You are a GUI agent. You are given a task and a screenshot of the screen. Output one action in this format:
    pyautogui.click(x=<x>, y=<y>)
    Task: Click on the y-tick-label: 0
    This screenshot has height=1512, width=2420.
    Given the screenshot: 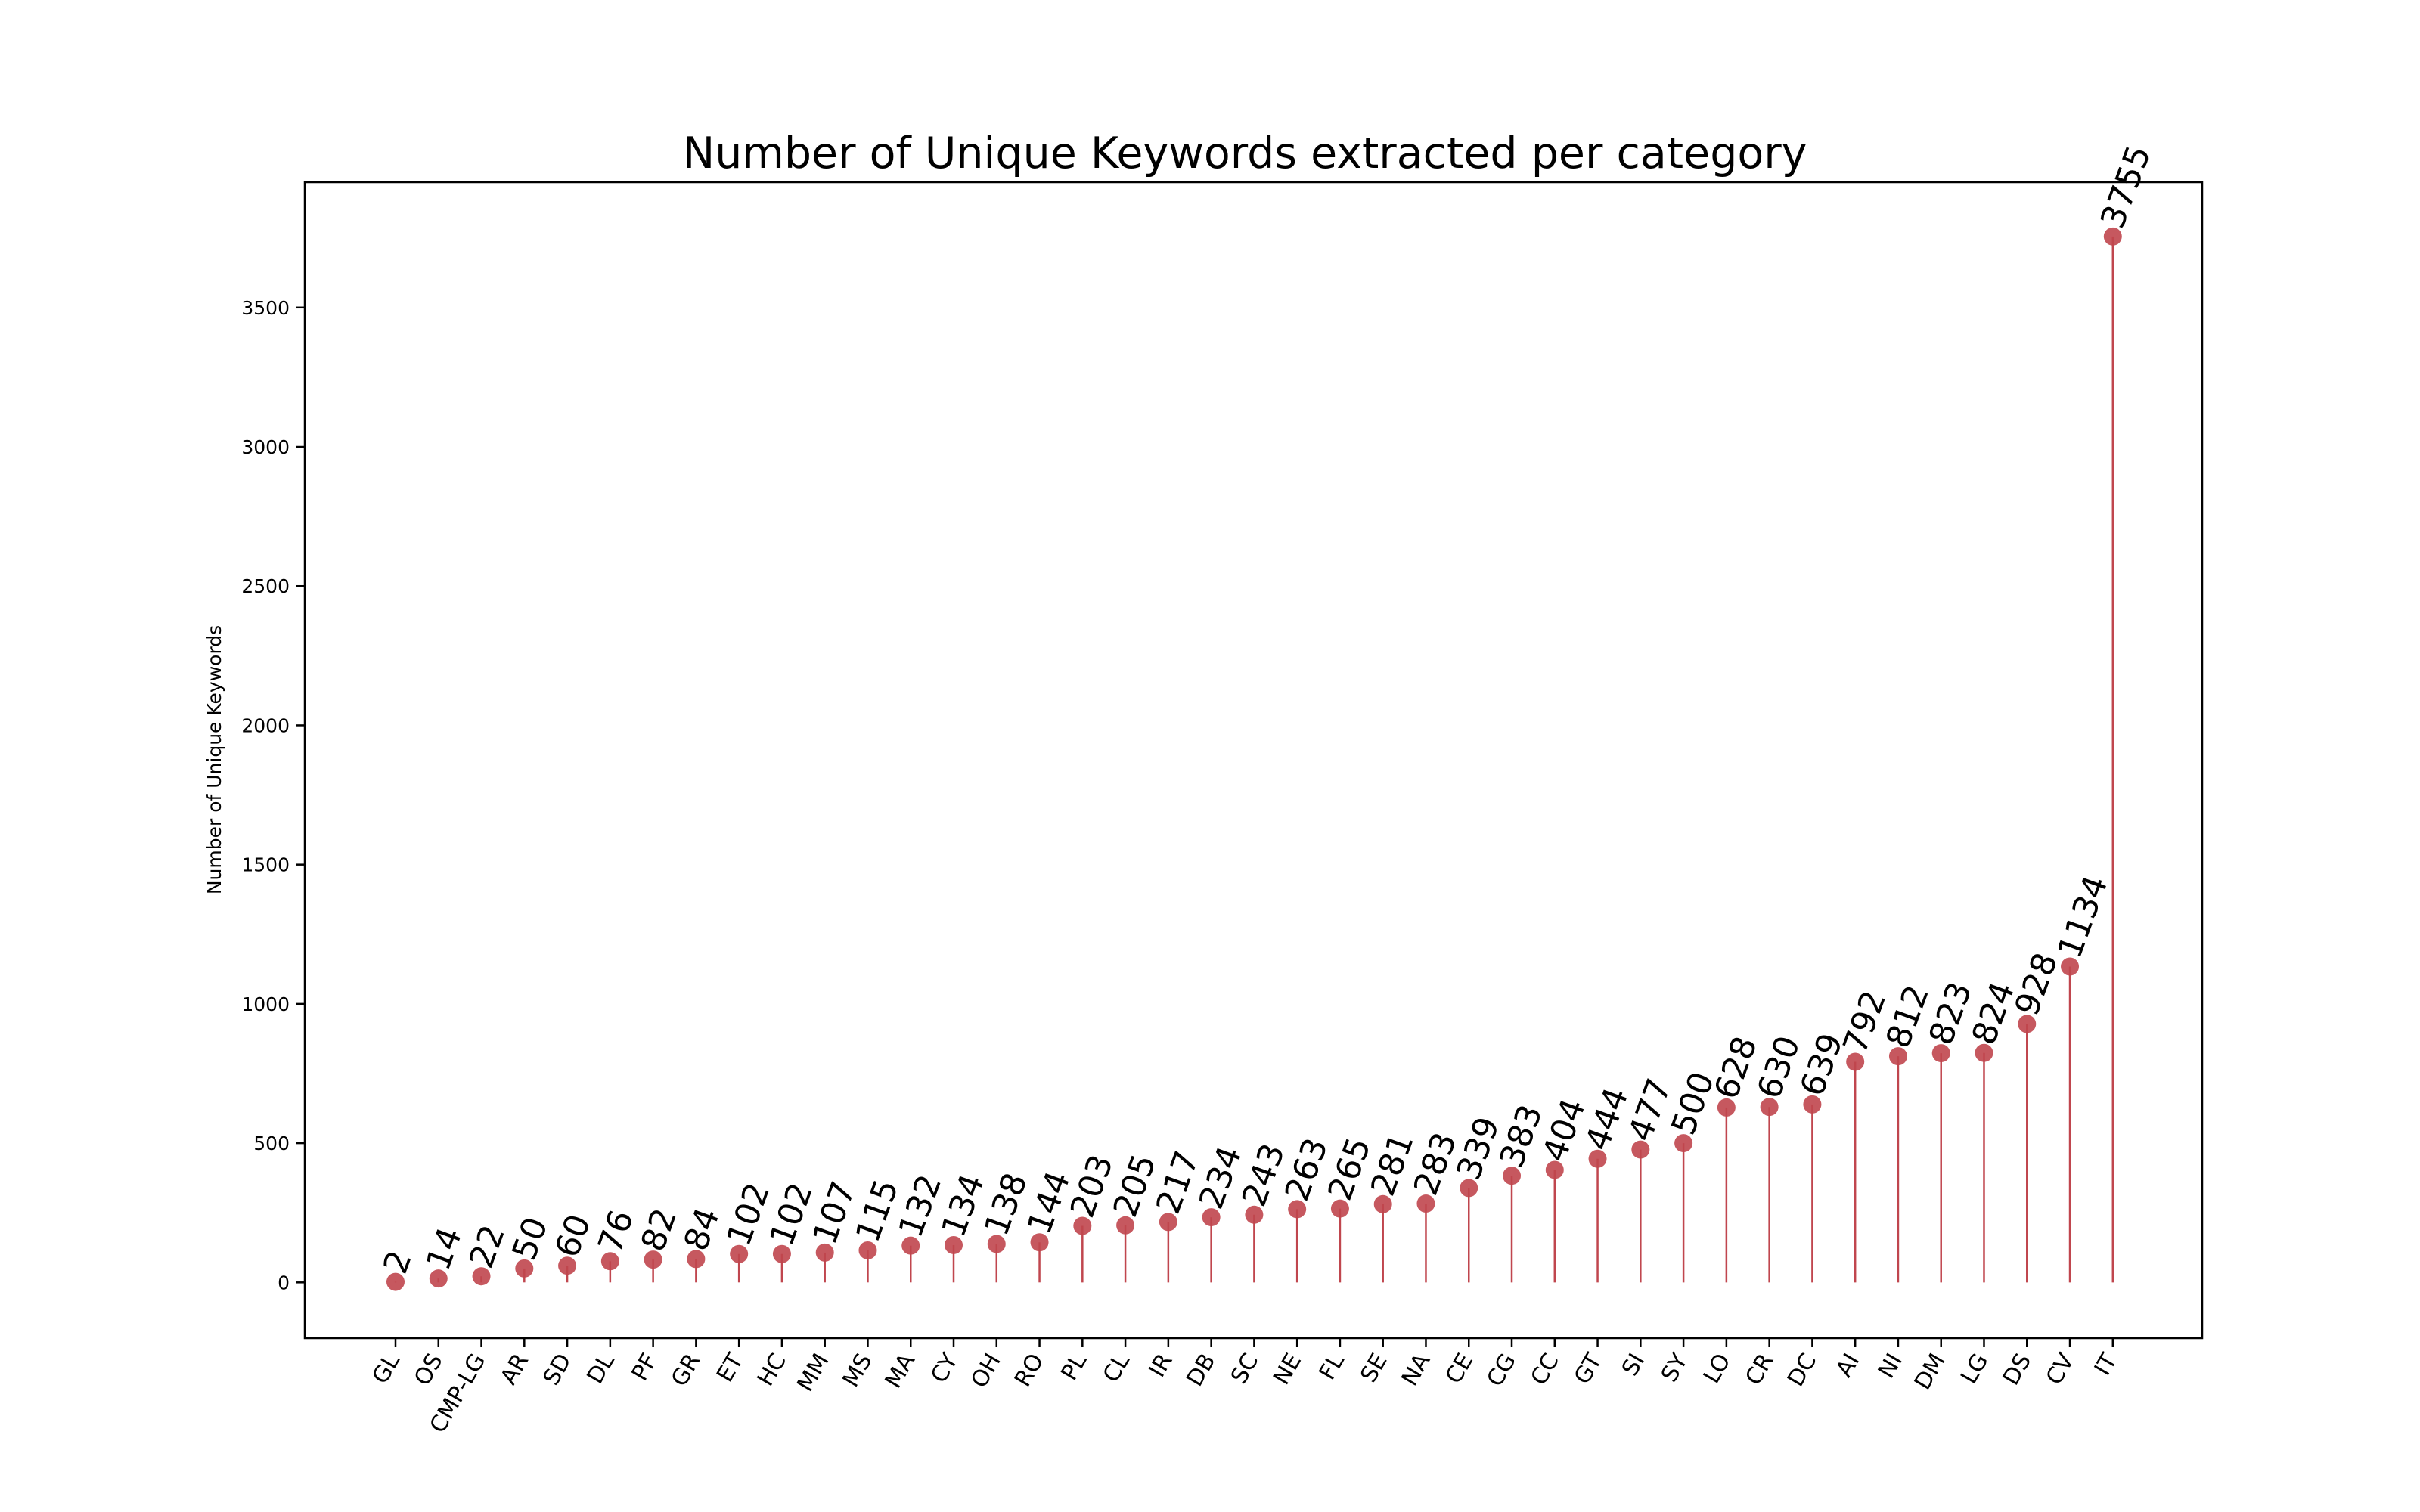 What is the action you would take?
    pyautogui.click(x=284, y=1283)
    